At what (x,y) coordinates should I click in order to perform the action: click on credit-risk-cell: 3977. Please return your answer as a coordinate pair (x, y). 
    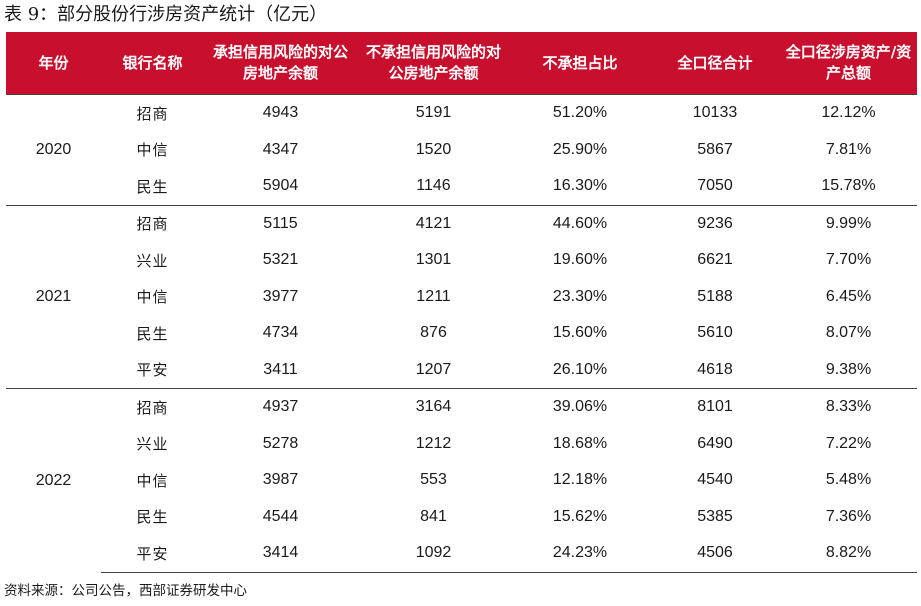
    Looking at the image, I should click on (280, 296).